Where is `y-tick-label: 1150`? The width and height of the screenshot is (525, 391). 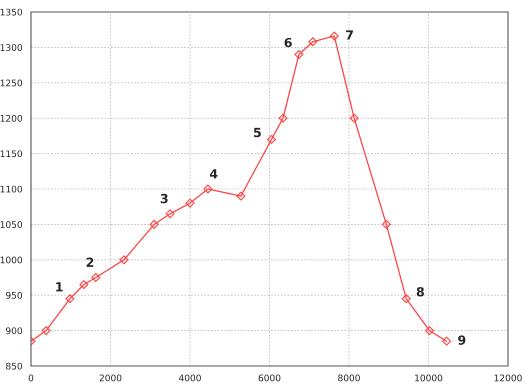
y-tick-label: 1150 is located at coordinates (11, 154).